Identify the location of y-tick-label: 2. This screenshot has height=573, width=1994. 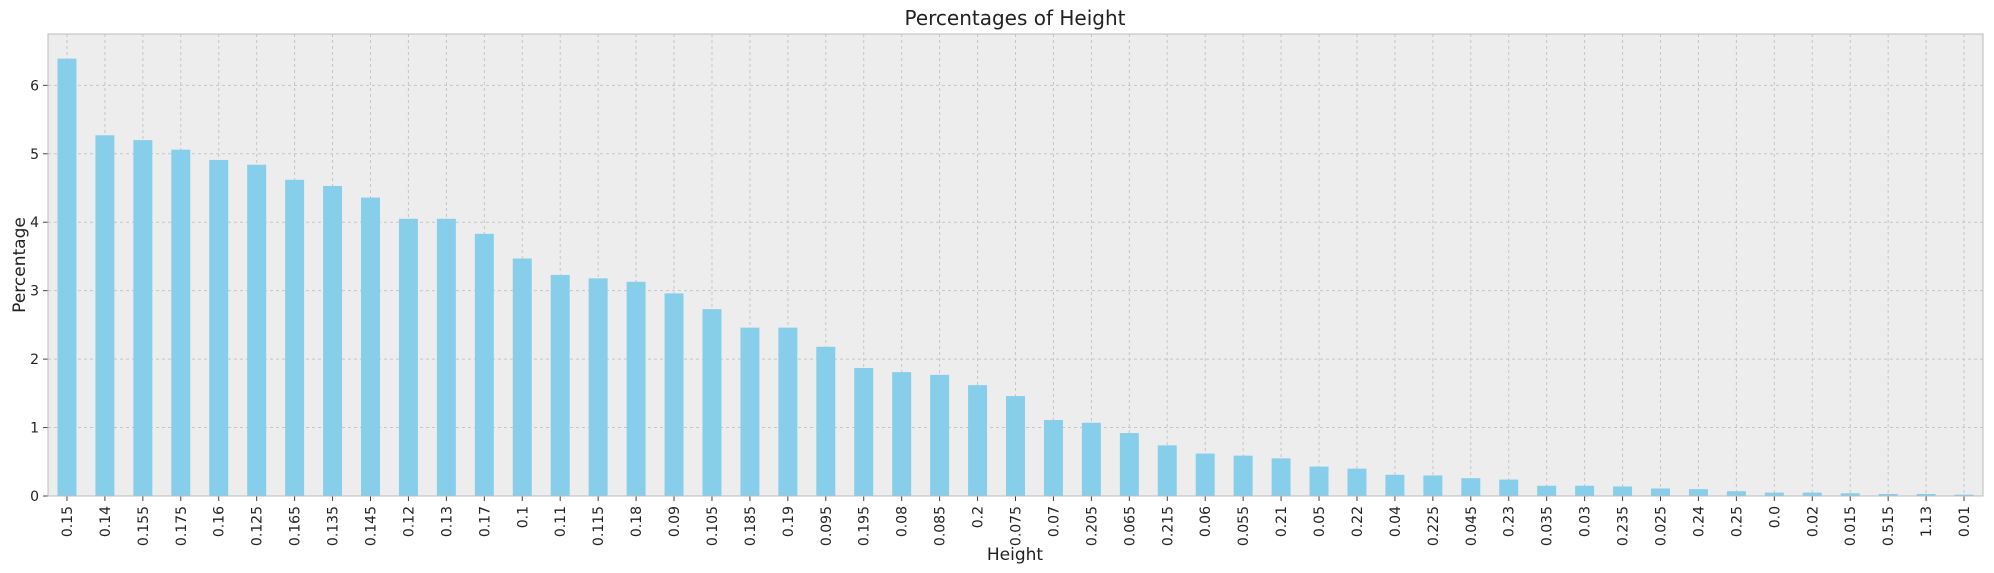
(34, 360).